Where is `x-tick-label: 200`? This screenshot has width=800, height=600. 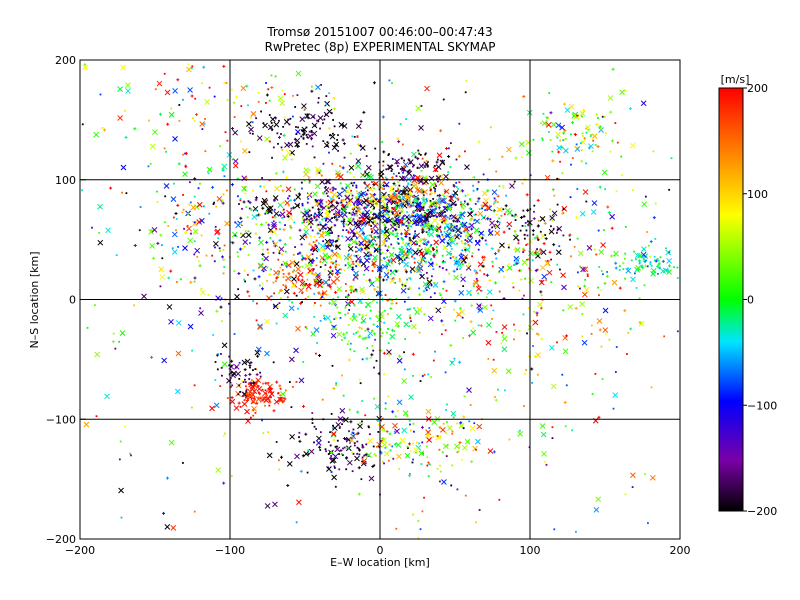
x-tick-label: 200 is located at coordinates (680, 550).